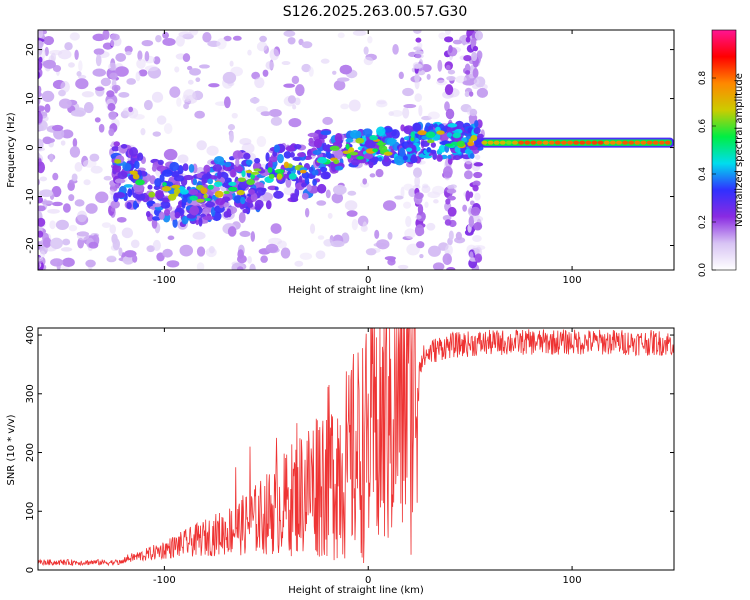 The image size is (750, 600). What do you see at coordinates (30, 49) in the screenshot?
I see `y-tick-label: 20` at bounding box center [30, 49].